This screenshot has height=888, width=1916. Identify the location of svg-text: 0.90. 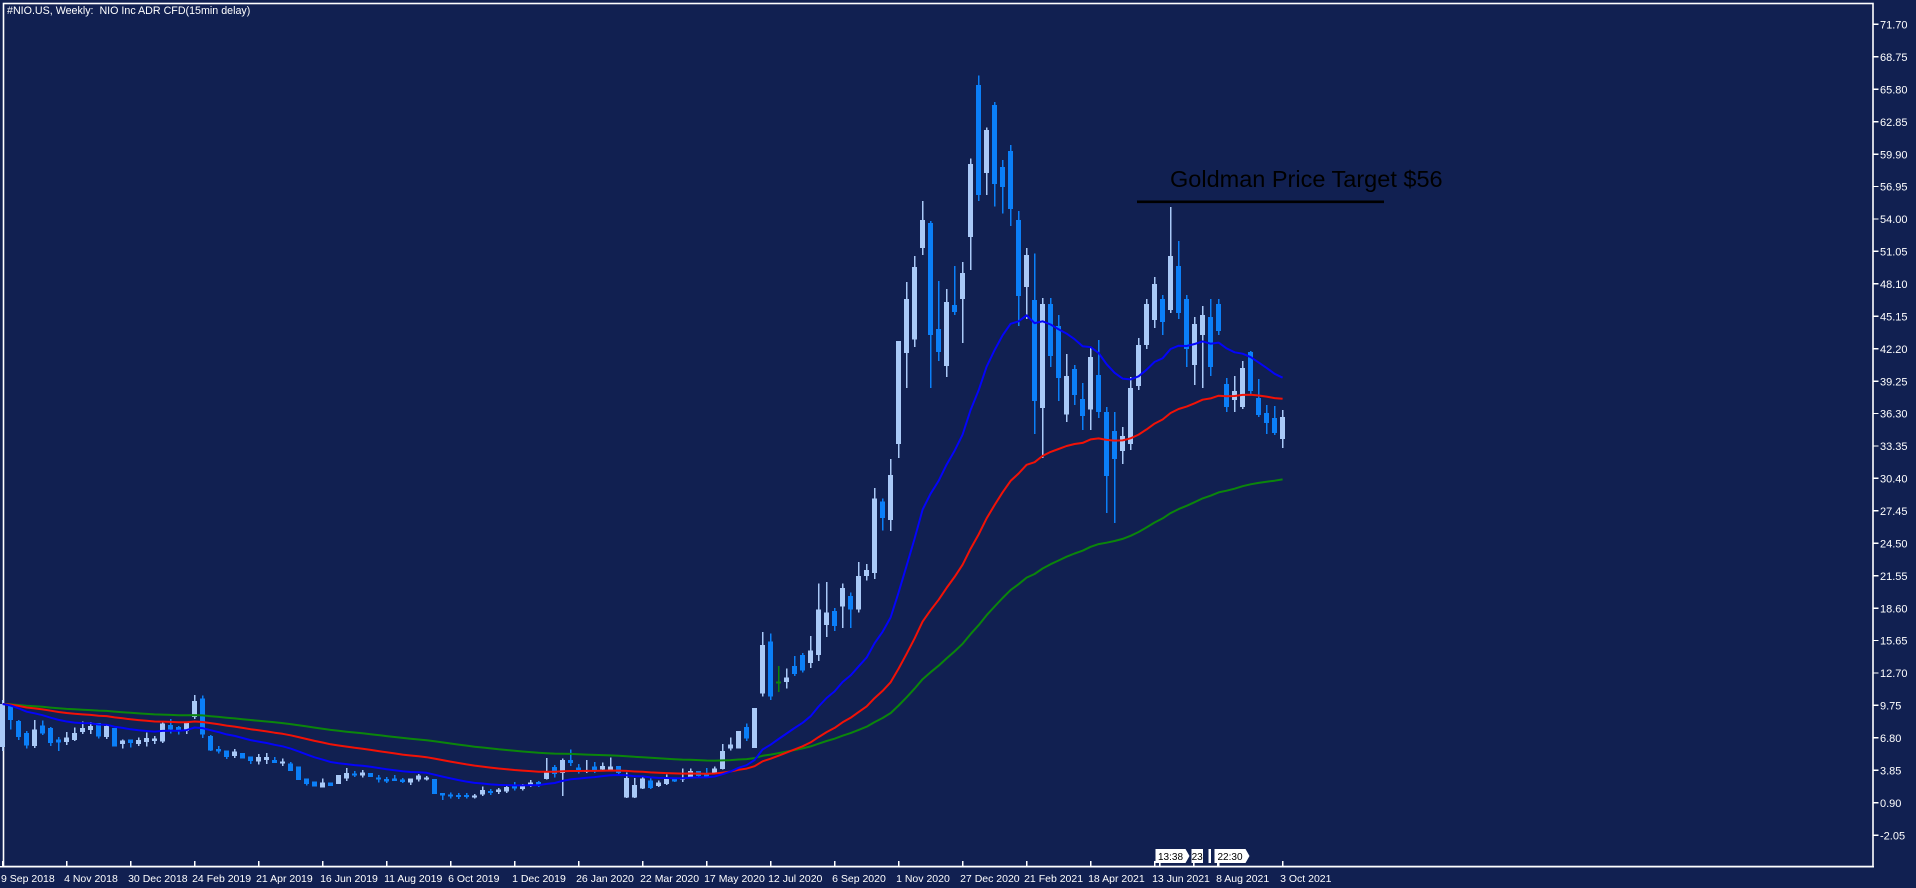
(1890, 804).